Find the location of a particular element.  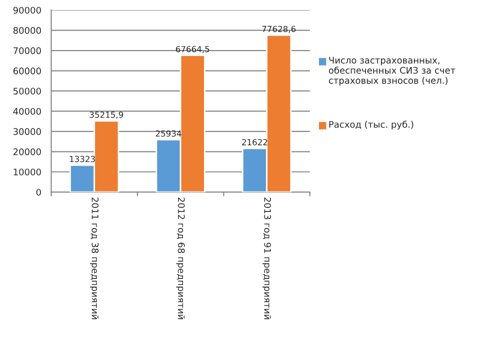

y-tick-label: 60000 is located at coordinates (27, 71).